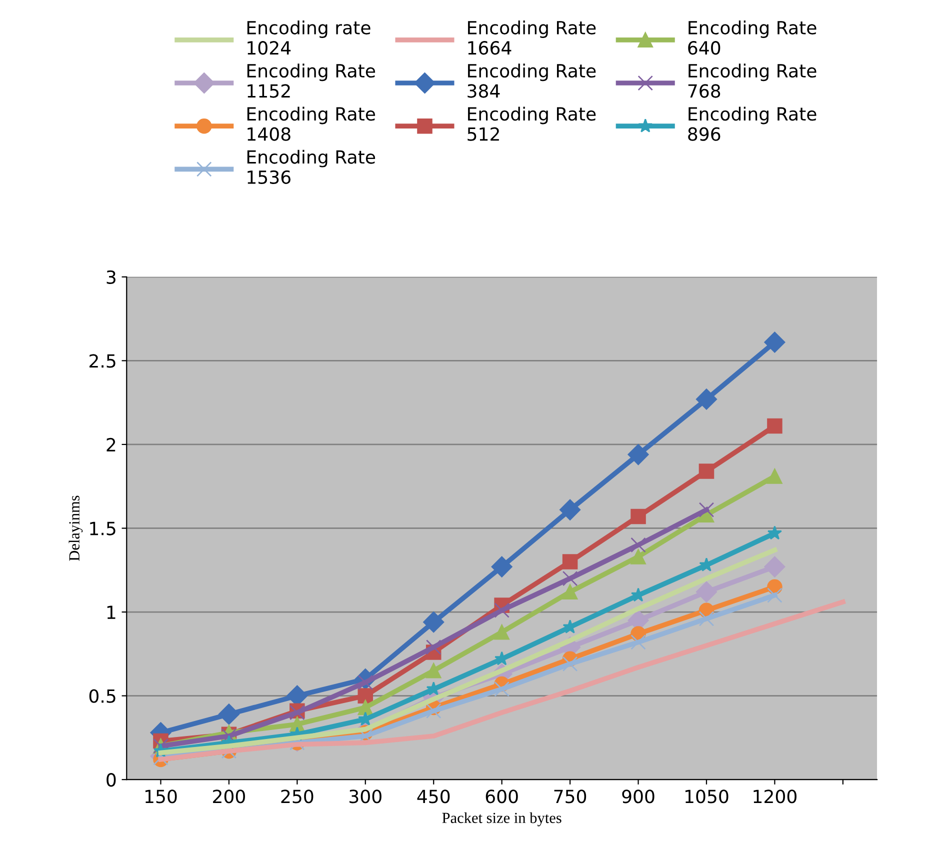 The height and width of the screenshot is (852, 938). What do you see at coordinates (111, 780) in the screenshot?
I see `y-tick-label: 0` at bounding box center [111, 780].